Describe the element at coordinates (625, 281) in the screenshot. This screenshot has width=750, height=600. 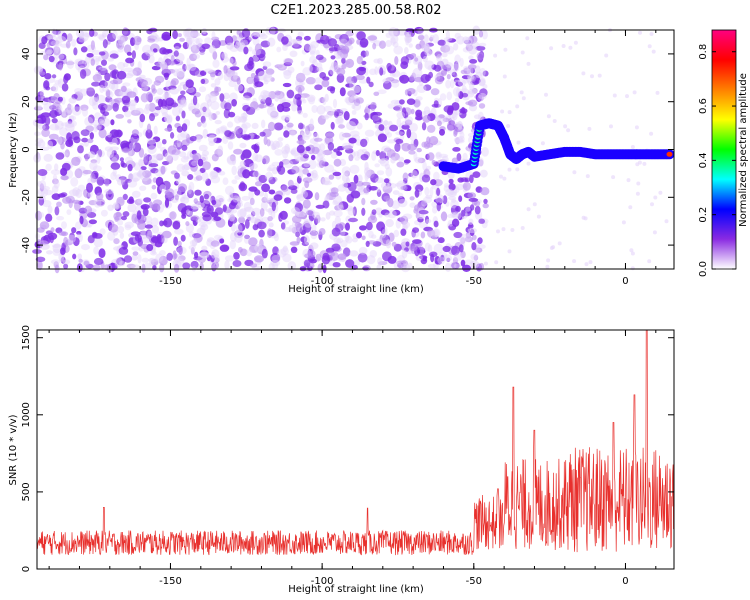
I see `x-tick-label: 0` at that location.